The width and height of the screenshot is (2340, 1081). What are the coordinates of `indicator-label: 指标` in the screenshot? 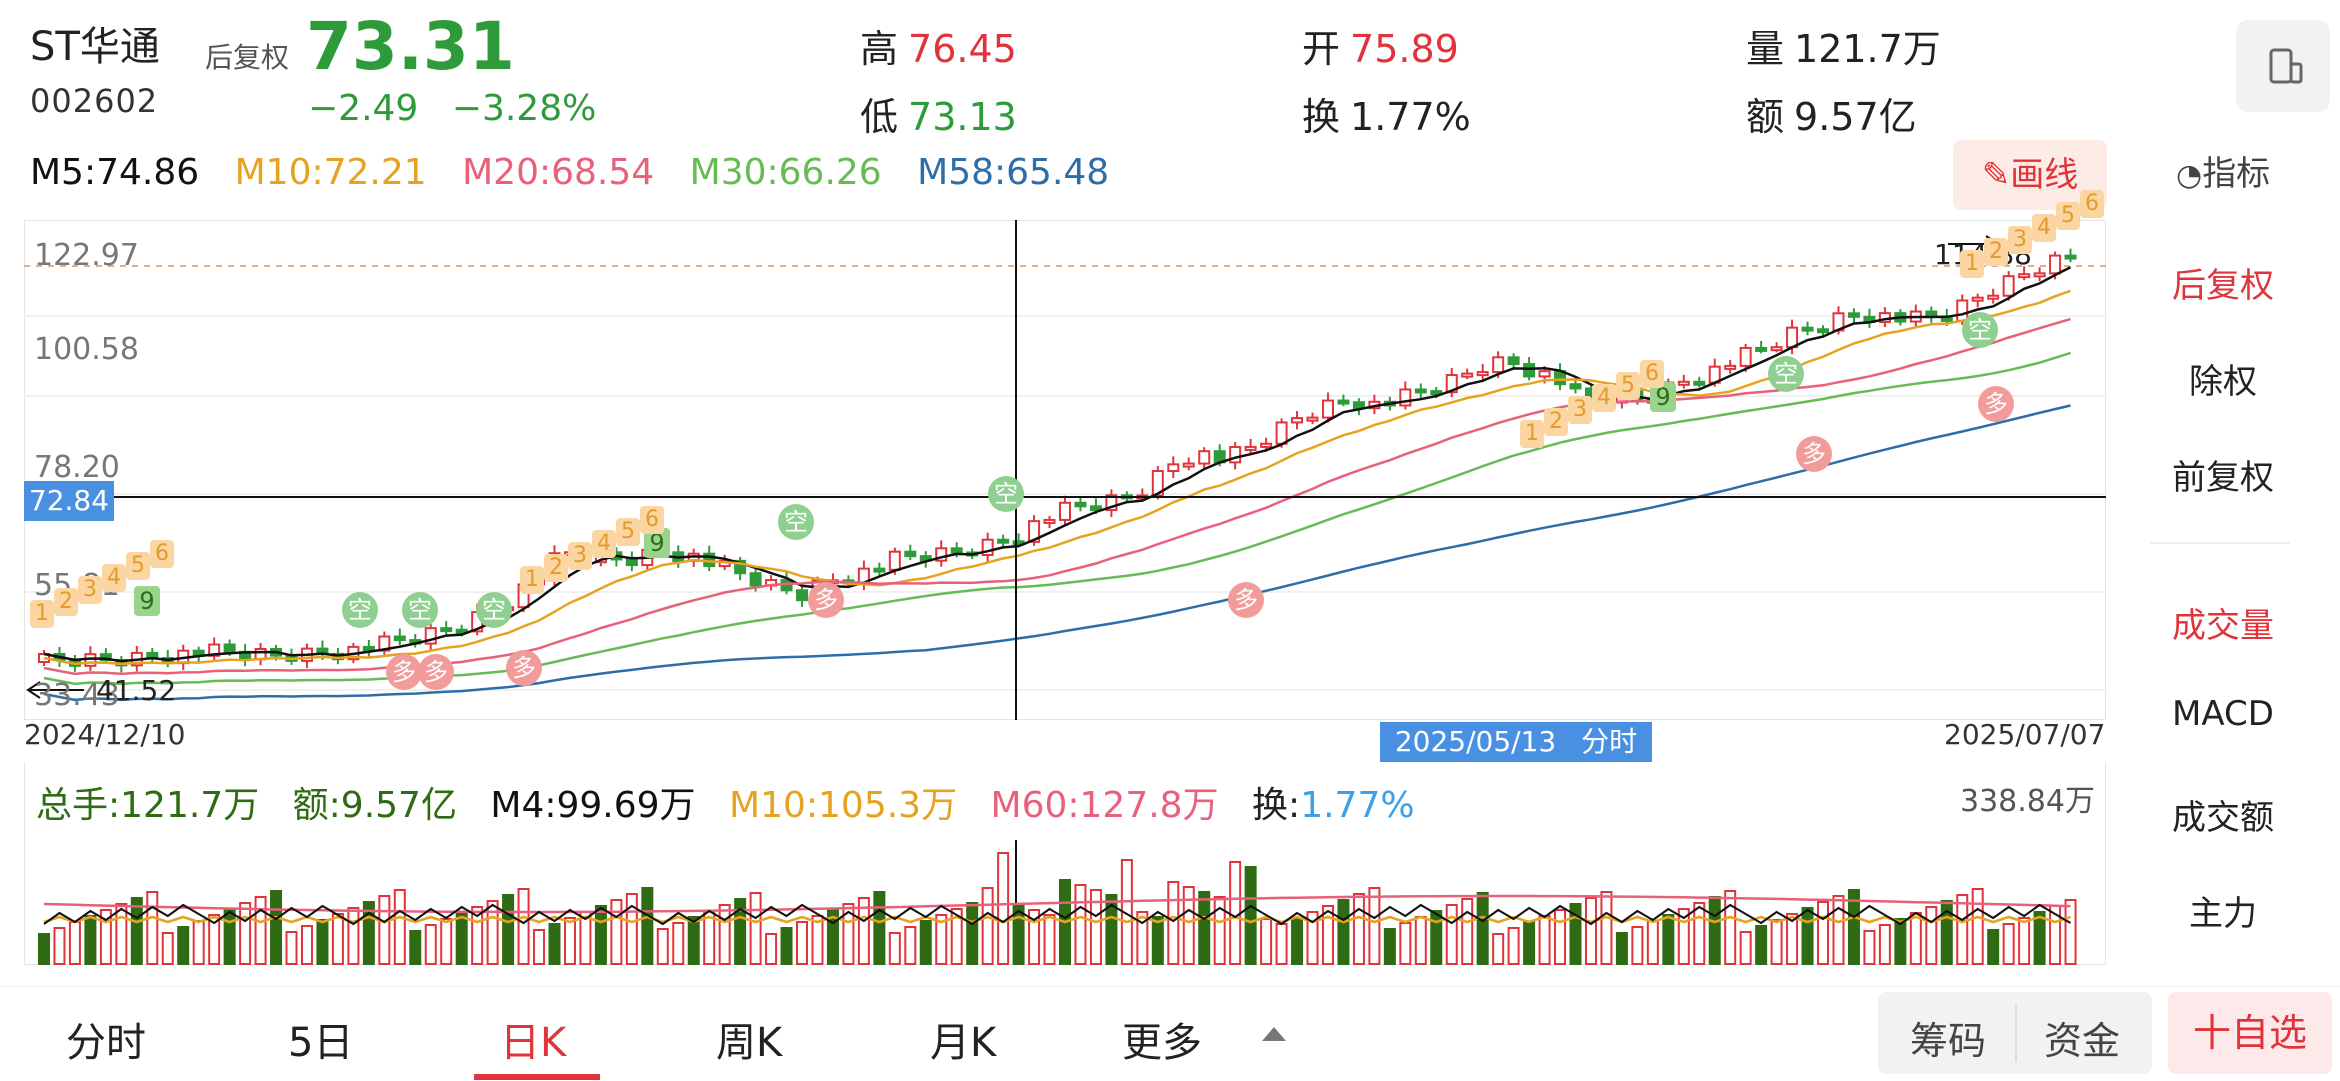 It's located at (2236, 174).